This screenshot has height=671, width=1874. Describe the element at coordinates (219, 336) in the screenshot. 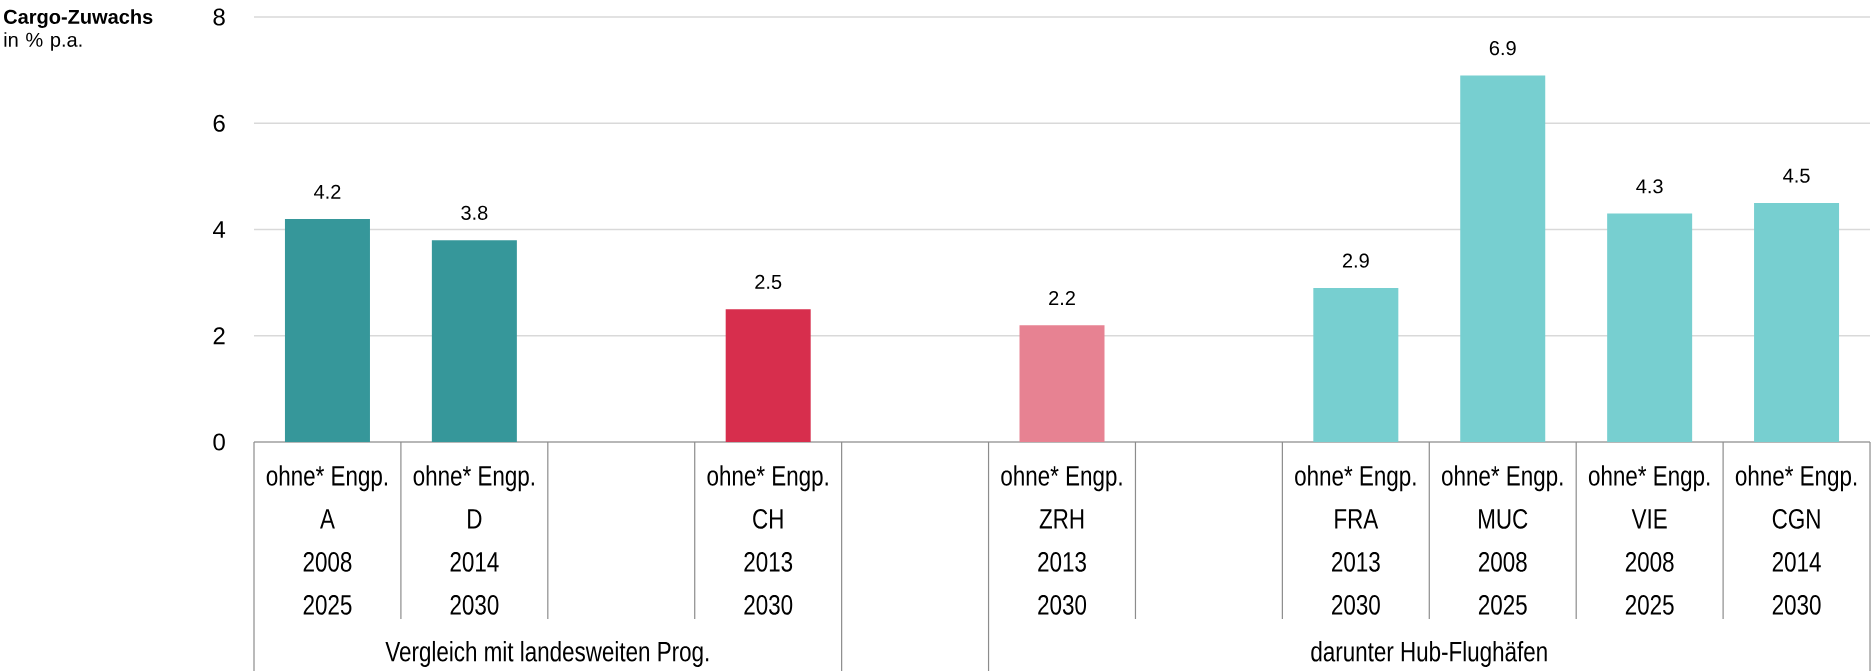

I see `y-tick-label: 2` at that location.